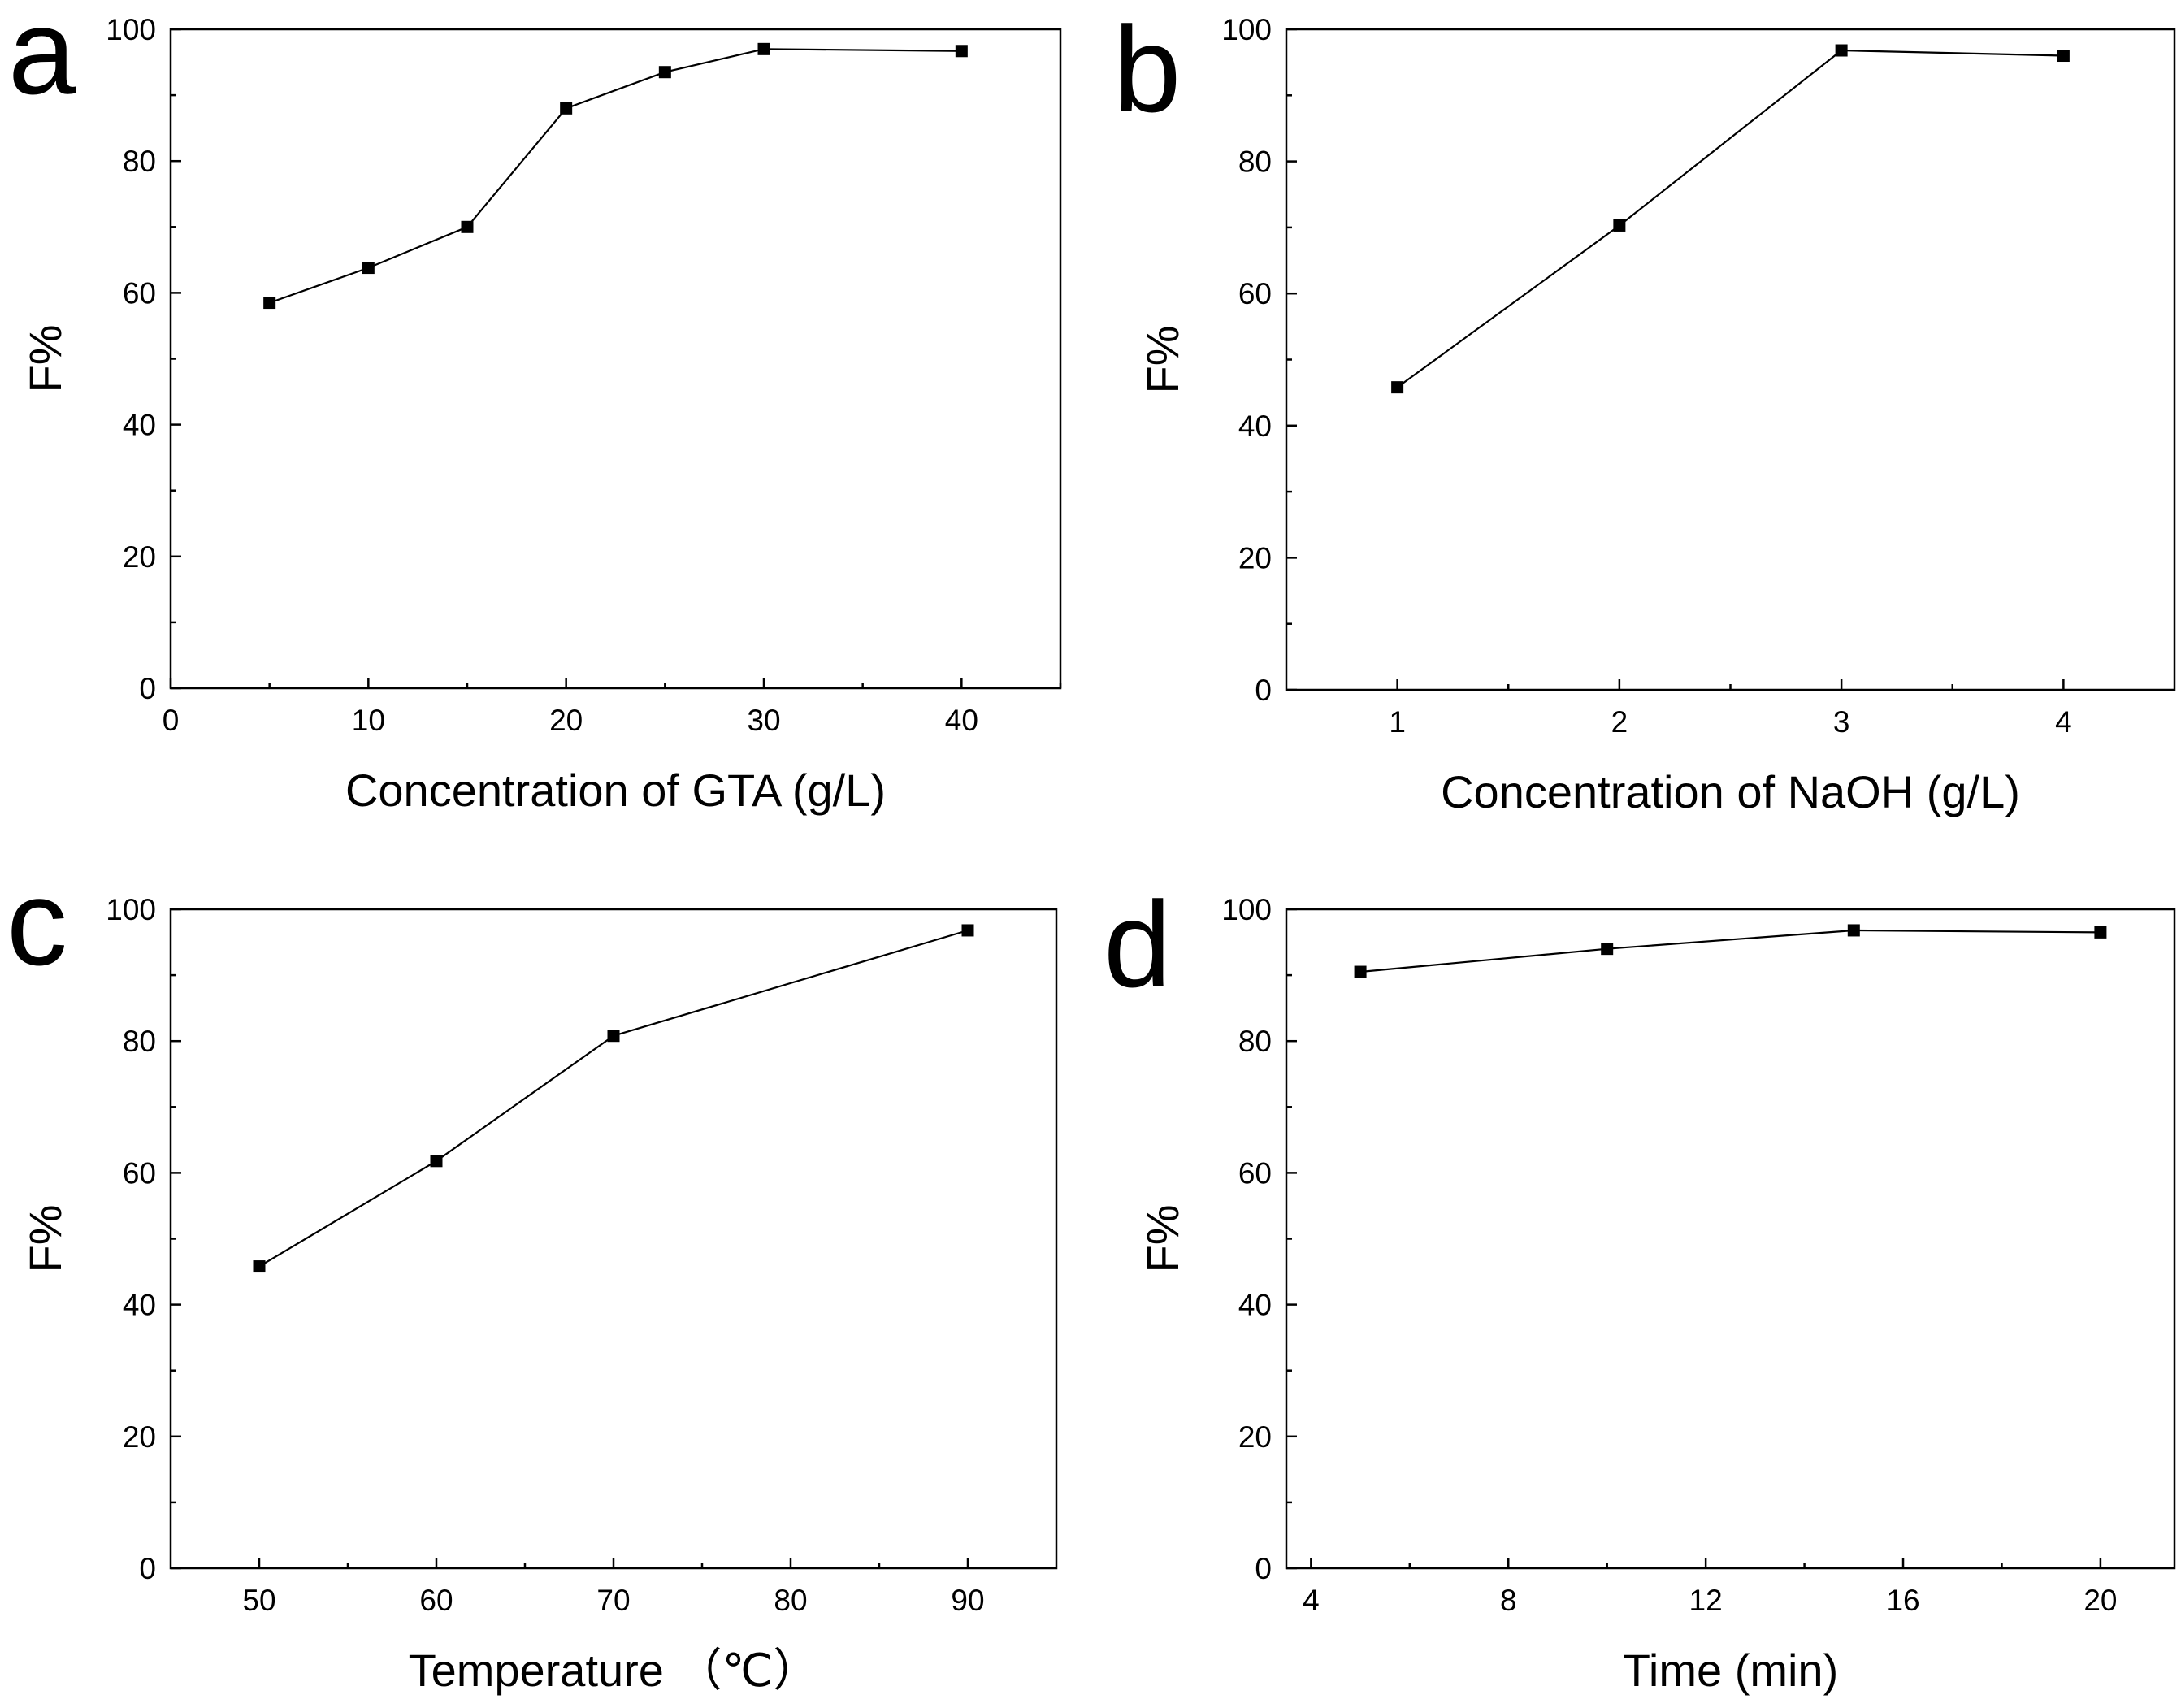 The height and width of the screenshot is (1708, 2181). I want to click on panel-letter: b, so click(1147, 69).